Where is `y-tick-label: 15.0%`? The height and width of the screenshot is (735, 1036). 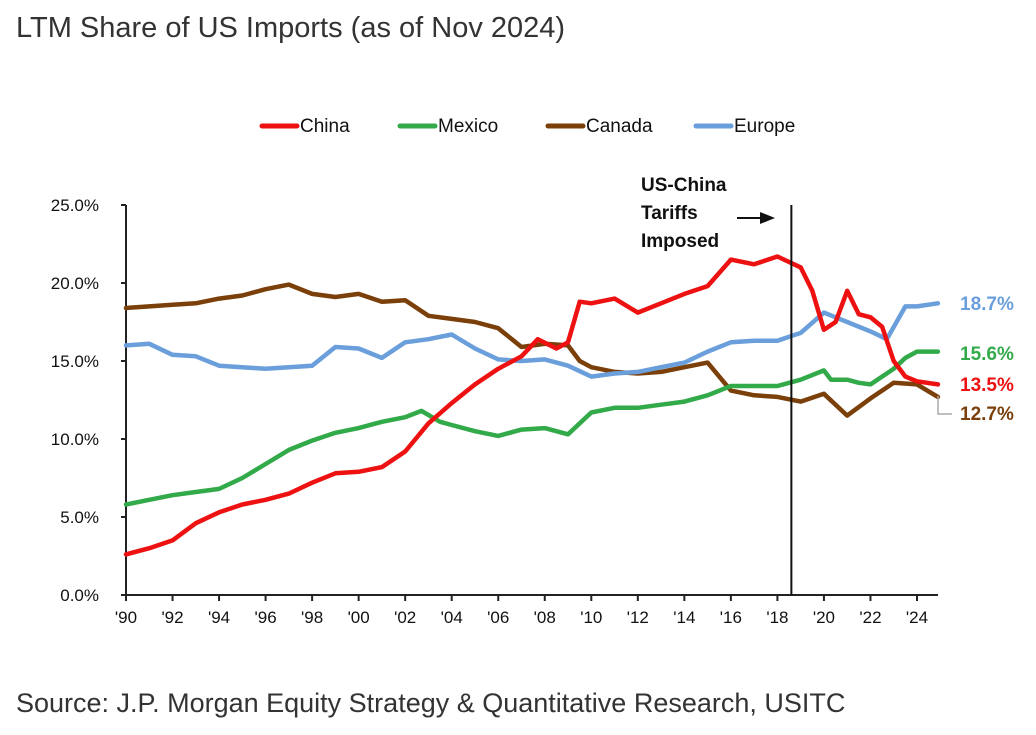 y-tick-label: 15.0% is located at coordinates (75, 361).